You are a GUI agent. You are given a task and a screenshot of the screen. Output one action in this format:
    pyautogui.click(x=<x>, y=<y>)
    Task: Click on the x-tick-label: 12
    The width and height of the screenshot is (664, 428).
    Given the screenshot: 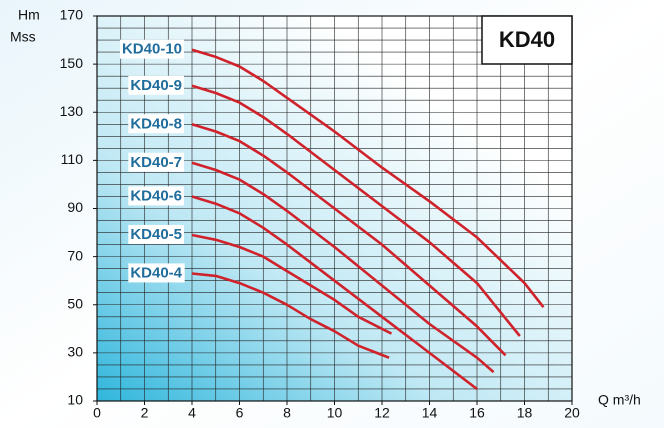 What is the action you would take?
    pyautogui.click(x=382, y=413)
    